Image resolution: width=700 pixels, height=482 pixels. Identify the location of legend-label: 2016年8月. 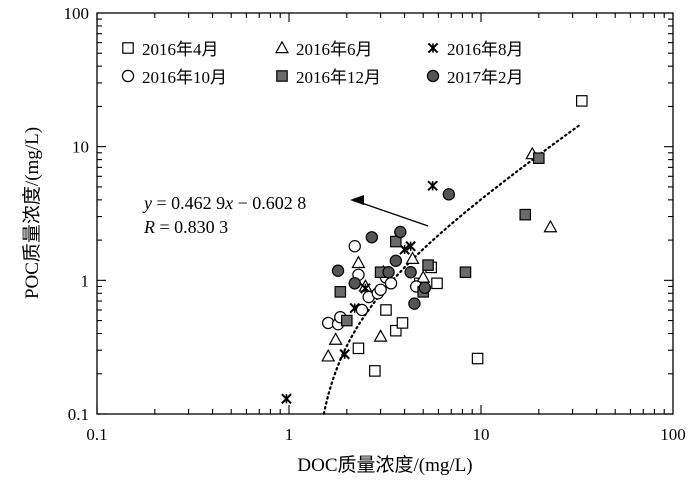
(485, 49).